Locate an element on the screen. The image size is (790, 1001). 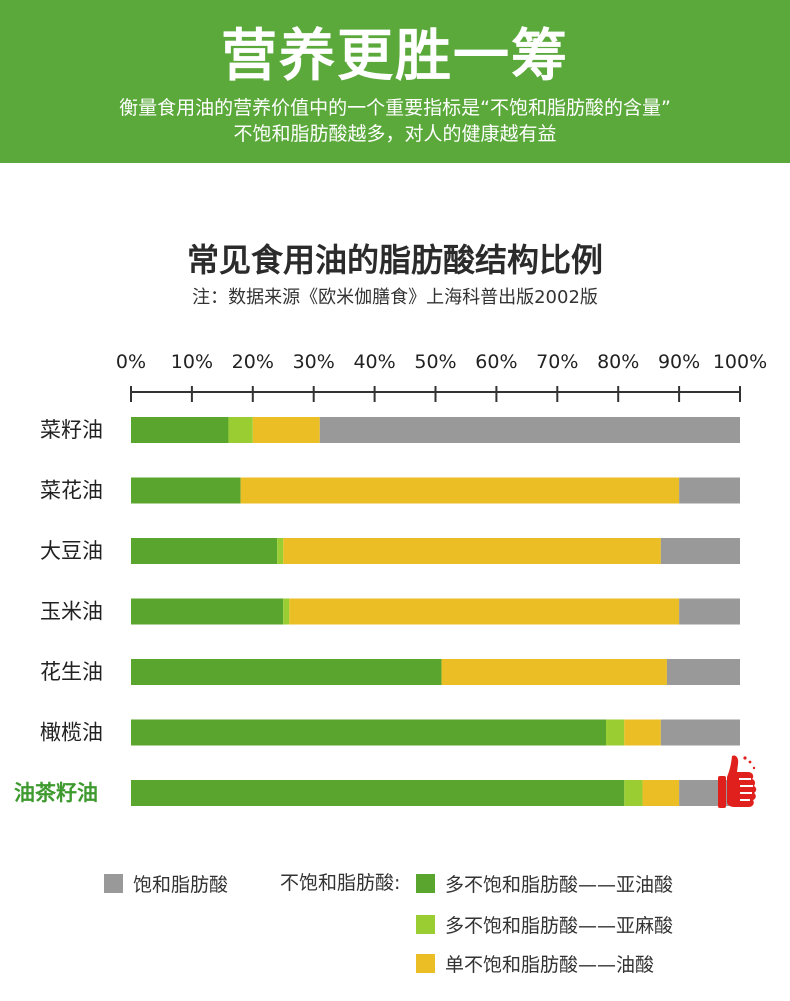
x-tick-label: 100% is located at coordinates (740, 362).